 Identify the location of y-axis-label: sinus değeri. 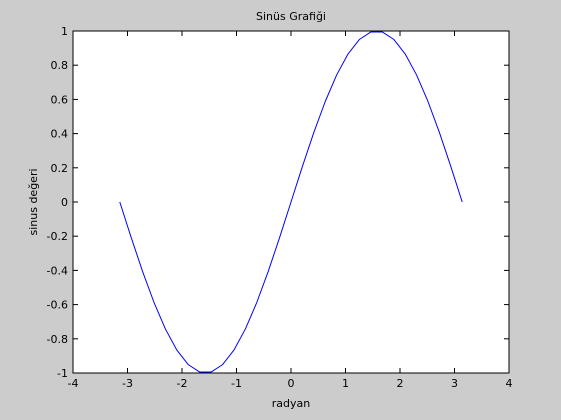
(33, 201).